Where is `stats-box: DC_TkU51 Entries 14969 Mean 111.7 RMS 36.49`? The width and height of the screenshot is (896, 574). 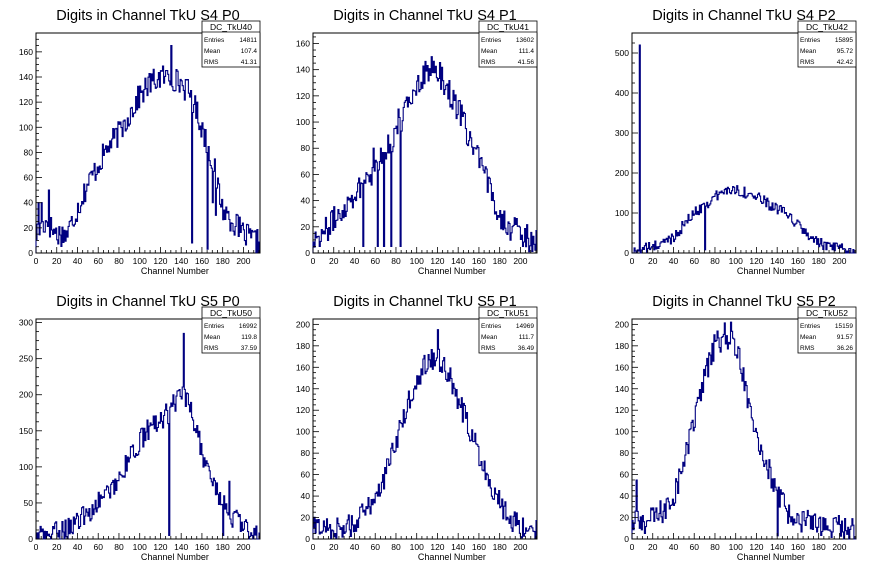
stats-box: DC_TkU51 Entries 14969 Mean 111.7 RMS 36.49 is located at coordinates (508, 330).